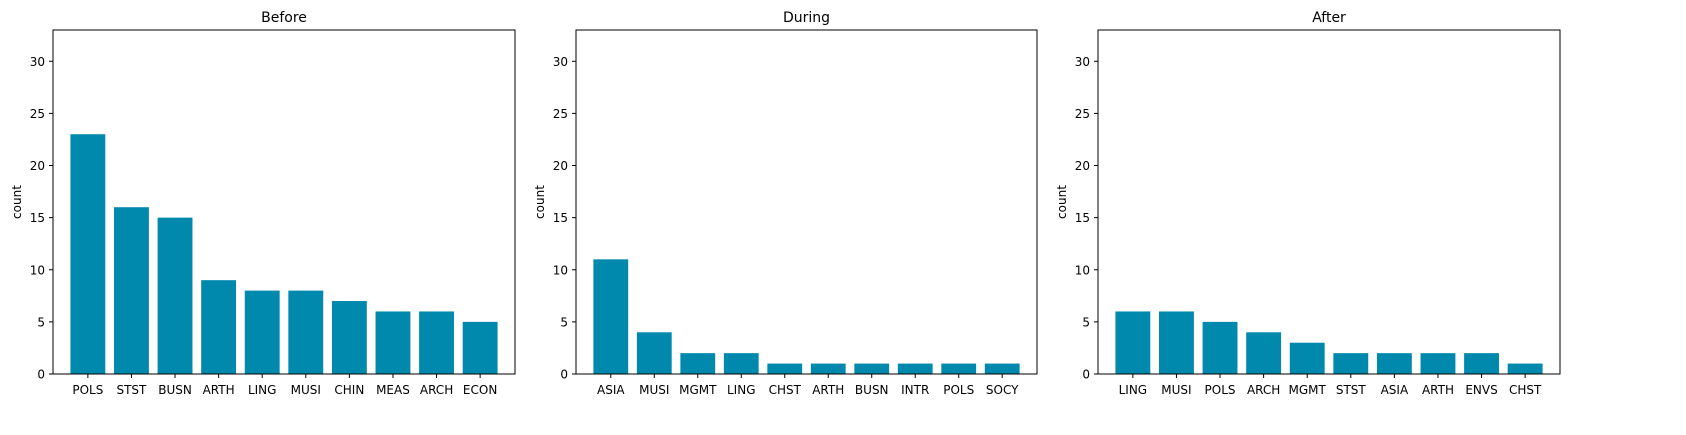 This screenshot has height=435, width=1686. I want to click on chart-title: After, so click(1329, 18).